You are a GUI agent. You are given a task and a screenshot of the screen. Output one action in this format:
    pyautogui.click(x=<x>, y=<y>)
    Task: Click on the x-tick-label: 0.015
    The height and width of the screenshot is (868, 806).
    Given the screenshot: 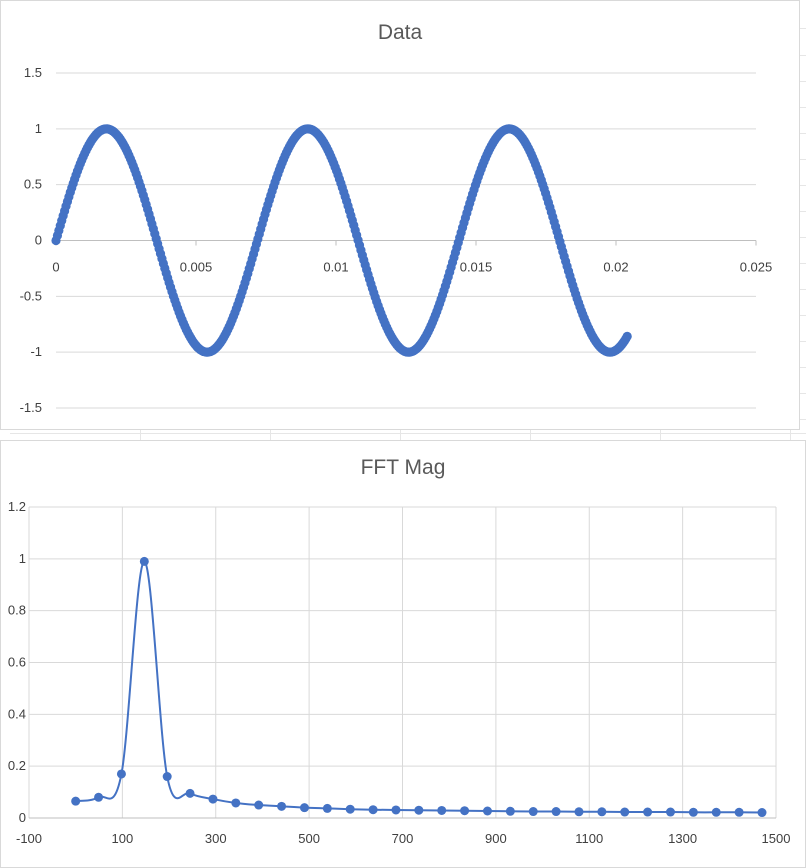 What is the action you would take?
    pyautogui.click(x=476, y=267)
    